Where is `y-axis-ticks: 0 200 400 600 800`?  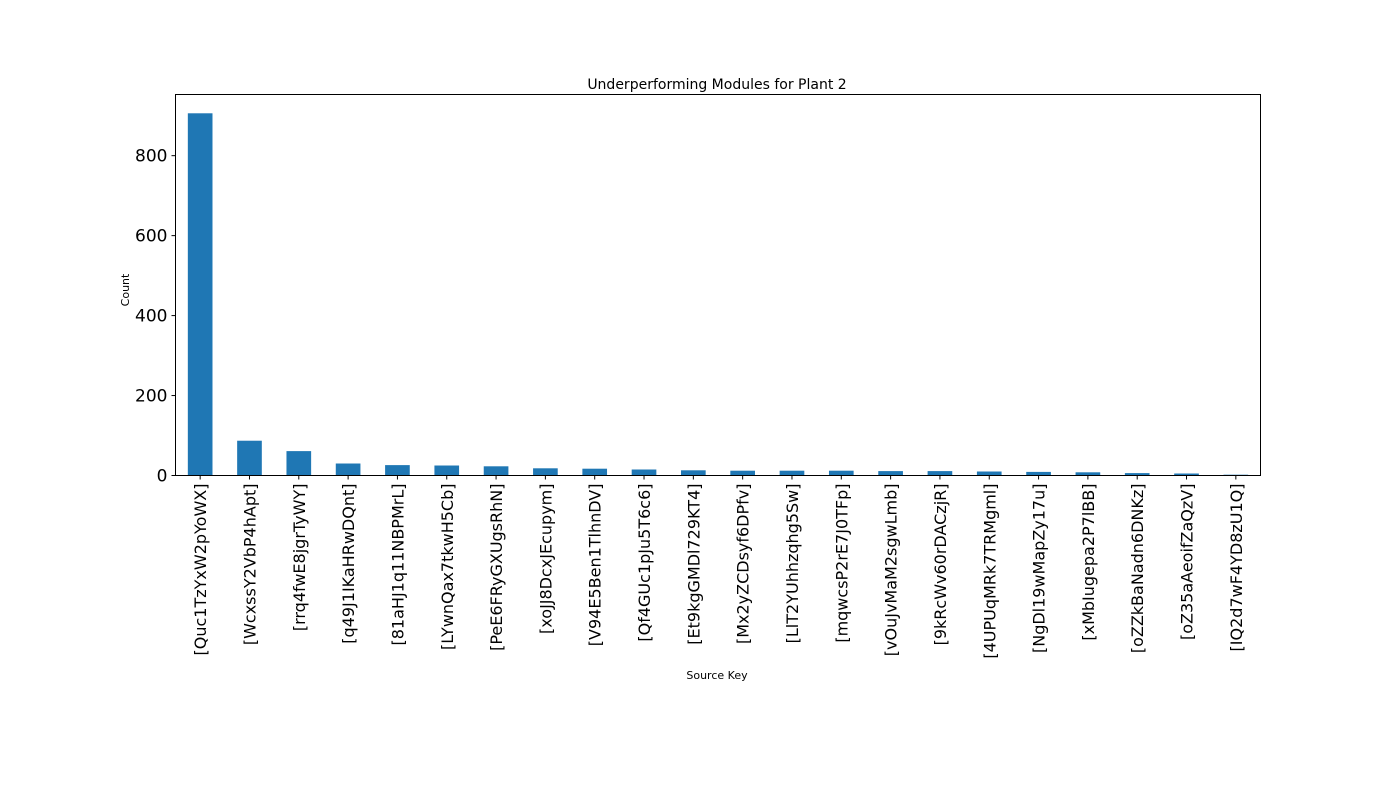
y-axis-ticks: 0 200 400 600 800 is located at coordinates (155, 317).